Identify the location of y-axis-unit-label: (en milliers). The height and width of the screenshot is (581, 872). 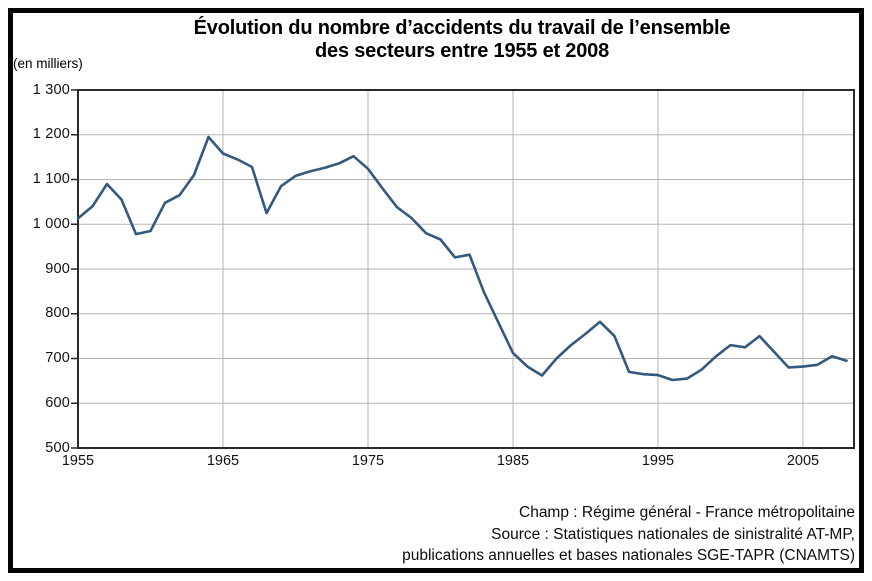
(48, 63).